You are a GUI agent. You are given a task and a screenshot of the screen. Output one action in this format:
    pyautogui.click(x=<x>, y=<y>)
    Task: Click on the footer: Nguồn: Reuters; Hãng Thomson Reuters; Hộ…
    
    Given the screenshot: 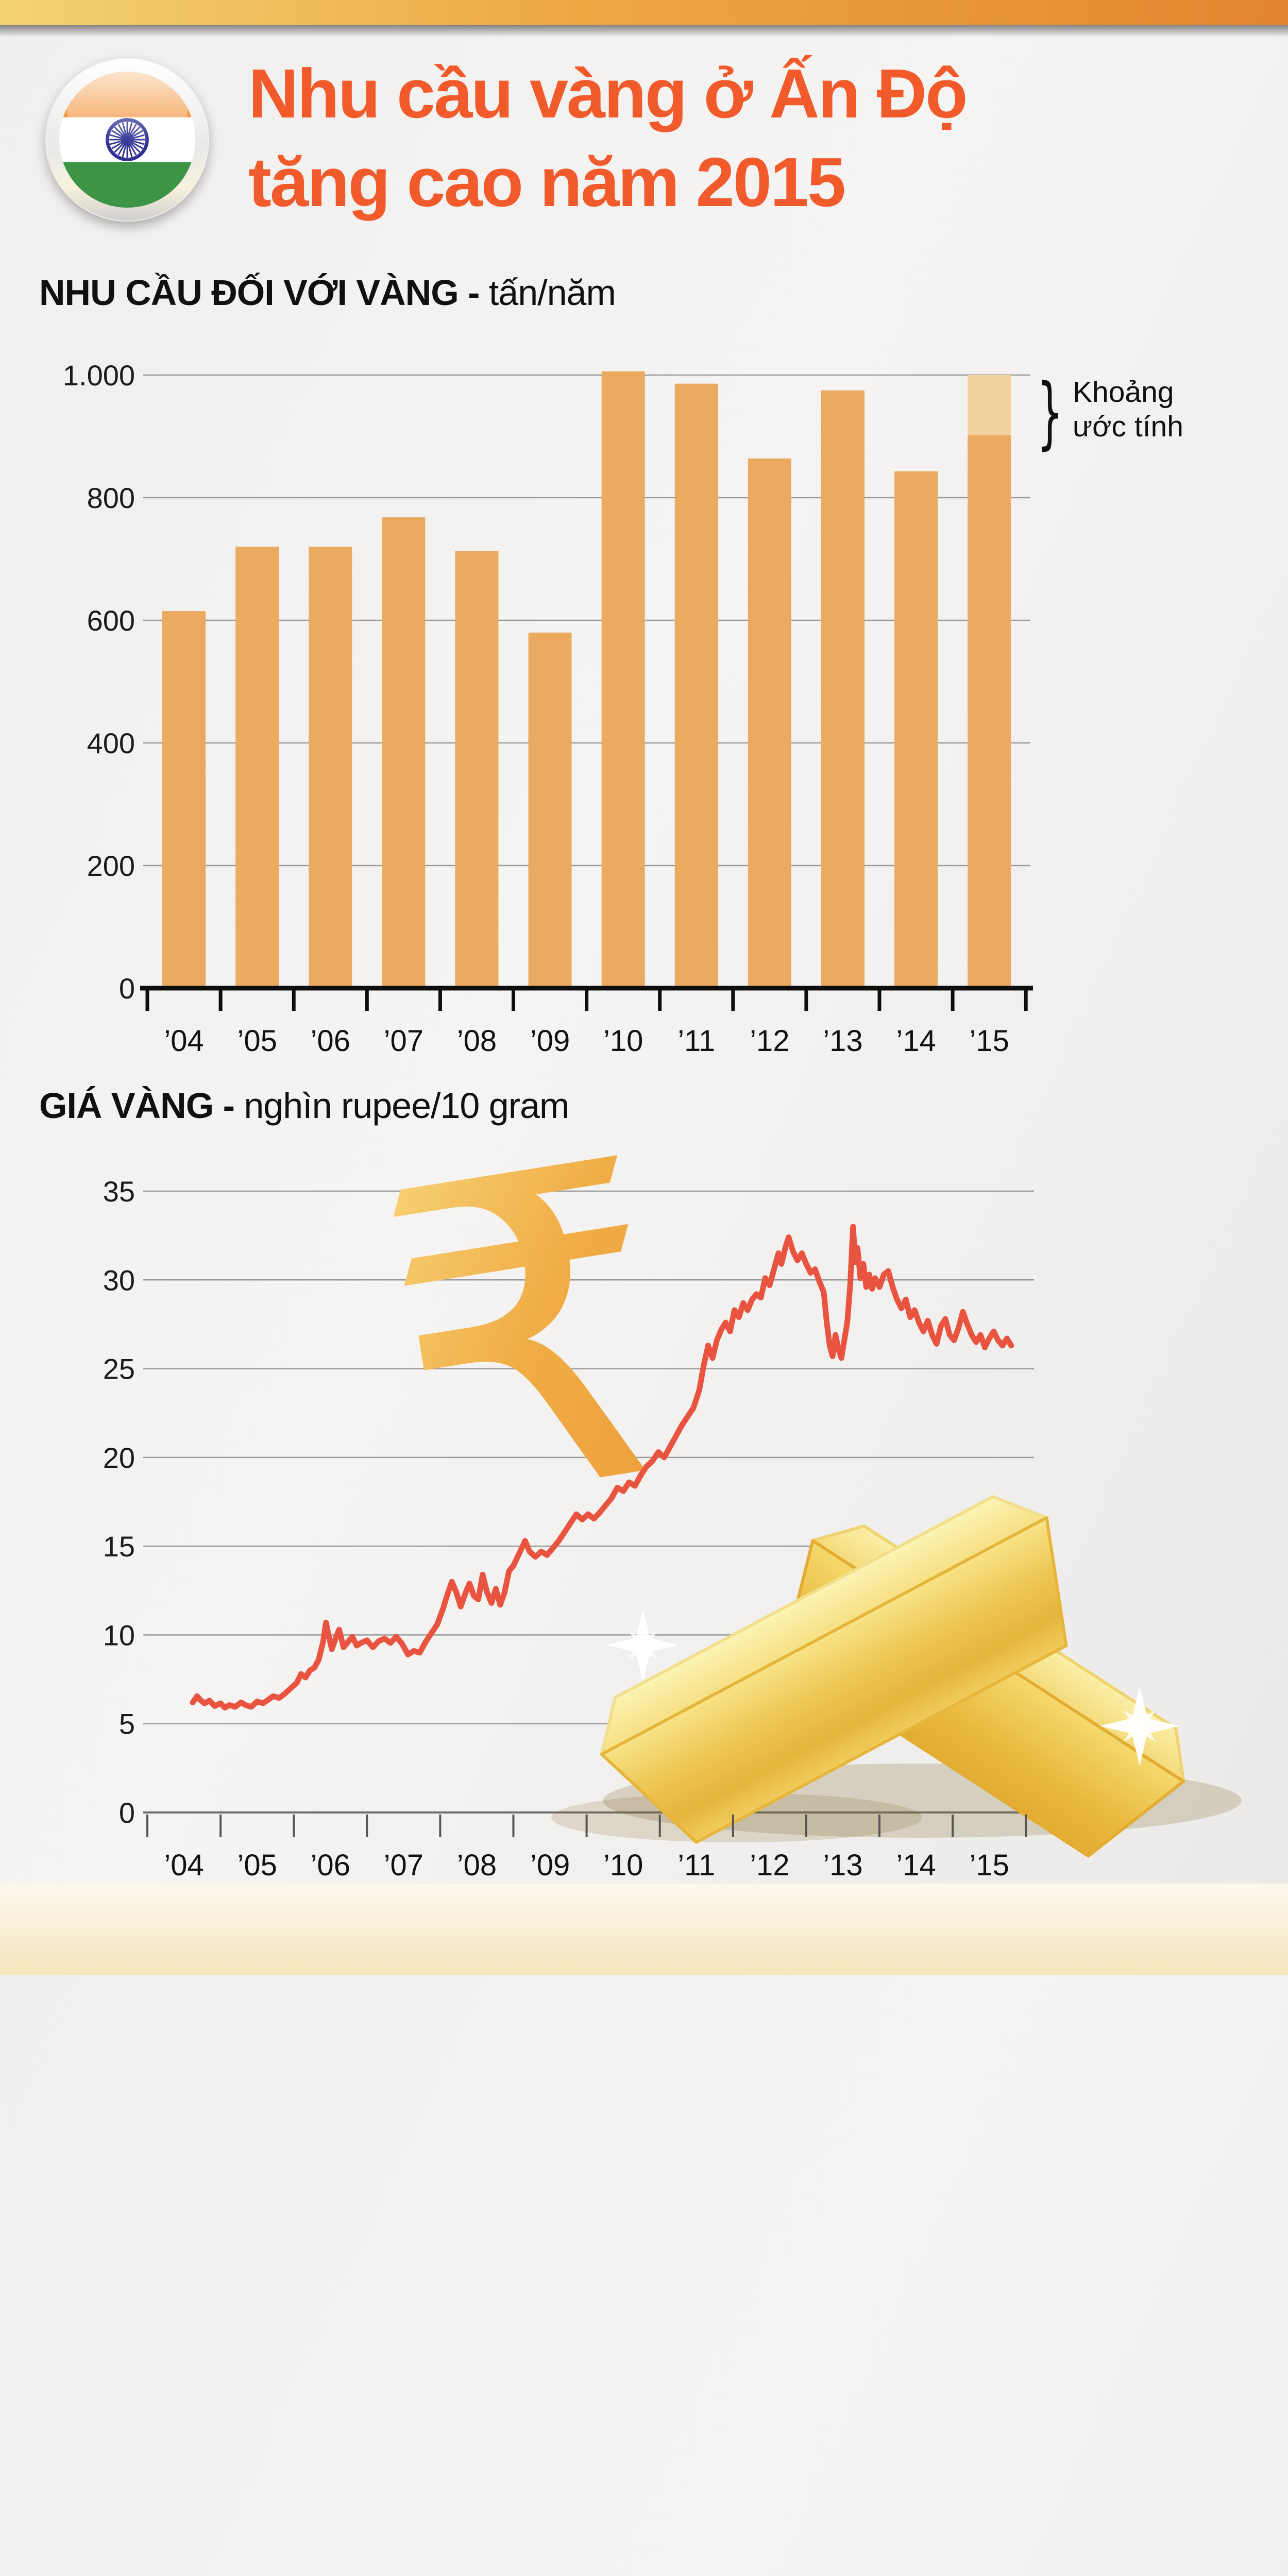 What is the action you would take?
    pyautogui.click(x=644, y=1929)
    